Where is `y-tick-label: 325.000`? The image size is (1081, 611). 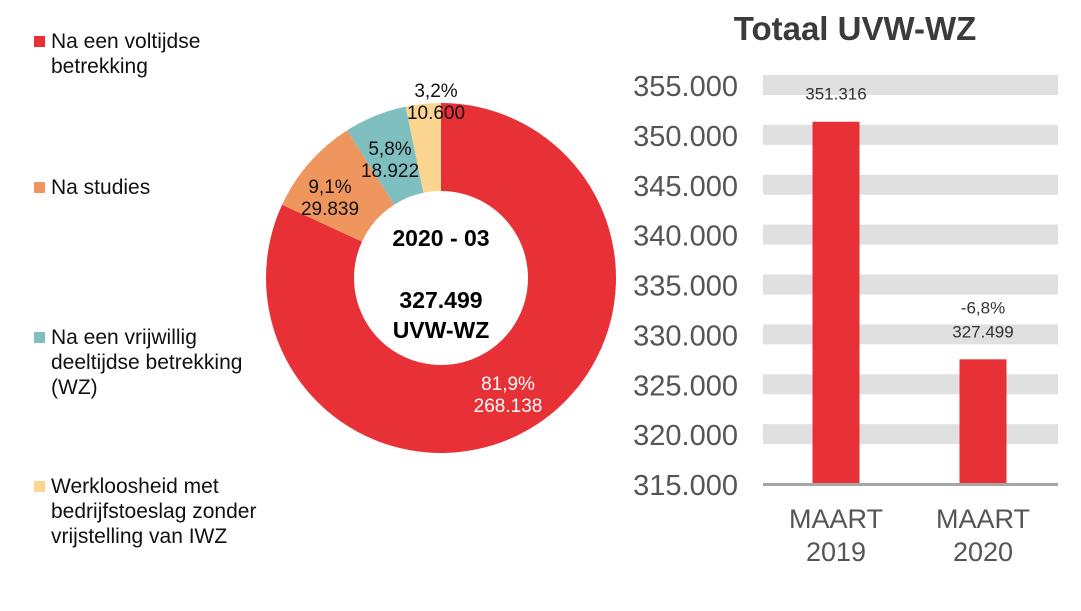
y-tick-label: 325.000 is located at coordinates (685, 386).